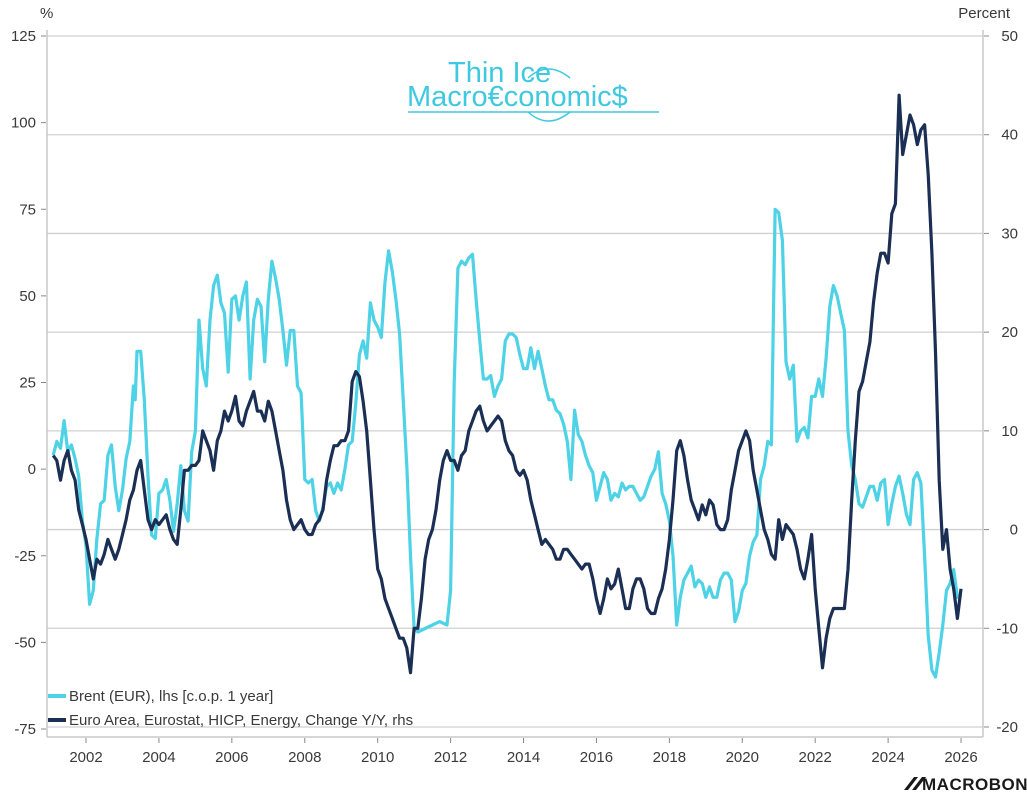  Describe the element at coordinates (158, 757) in the screenshot. I see `x-tick-label: 2004` at that location.